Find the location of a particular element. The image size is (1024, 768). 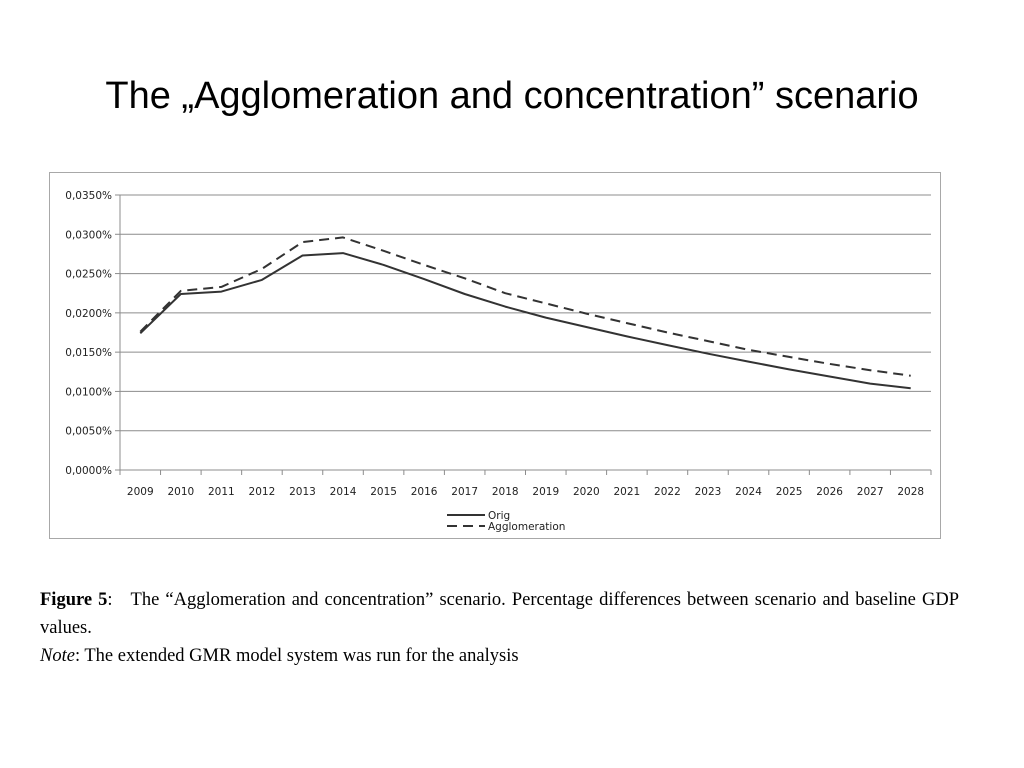

legend-label: Agglomeration is located at coordinates (526, 527).